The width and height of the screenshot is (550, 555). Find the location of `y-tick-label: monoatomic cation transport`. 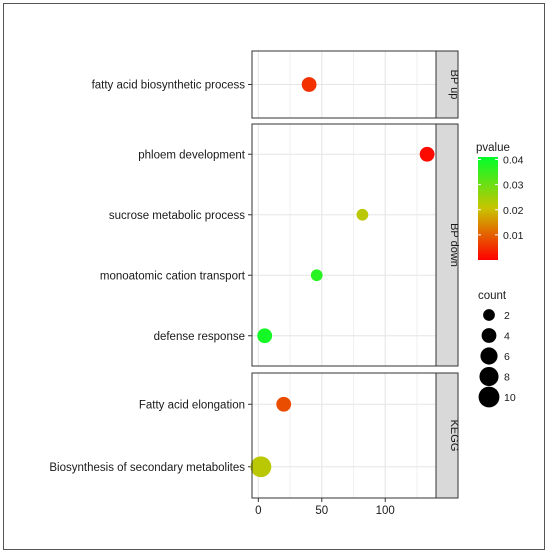

y-tick-label: monoatomic cation transport is located at coordinates (173, 276).